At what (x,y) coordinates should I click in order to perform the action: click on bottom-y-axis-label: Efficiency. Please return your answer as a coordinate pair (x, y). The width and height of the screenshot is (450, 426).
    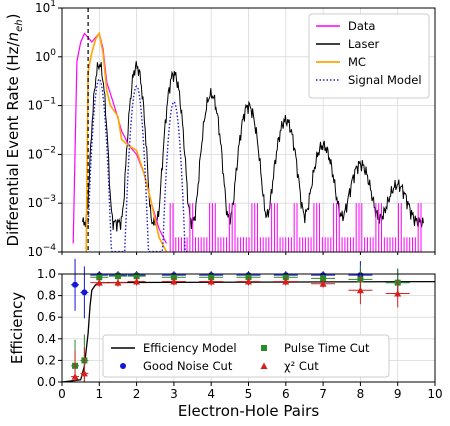
    Looking at the image, I should click on (17, 328).